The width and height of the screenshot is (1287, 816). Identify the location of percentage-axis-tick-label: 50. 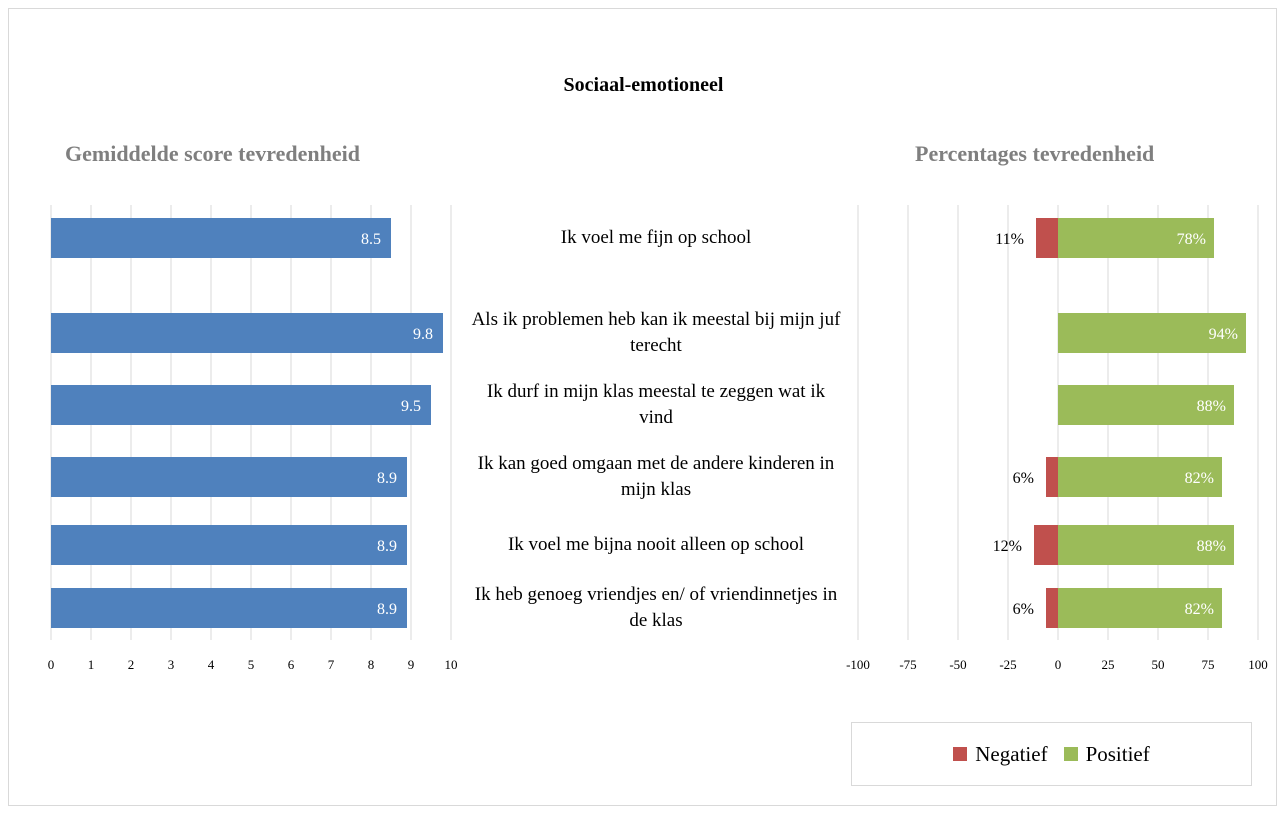
(1158, 664).